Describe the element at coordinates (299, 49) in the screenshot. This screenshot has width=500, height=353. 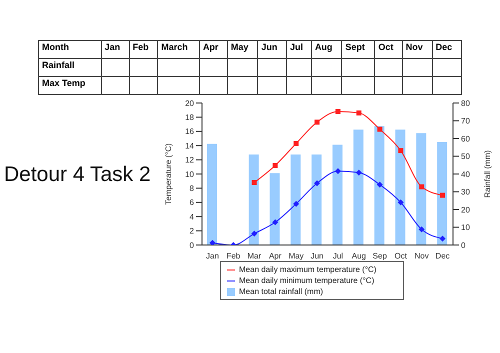
I see `category-label: Jul` at that location.